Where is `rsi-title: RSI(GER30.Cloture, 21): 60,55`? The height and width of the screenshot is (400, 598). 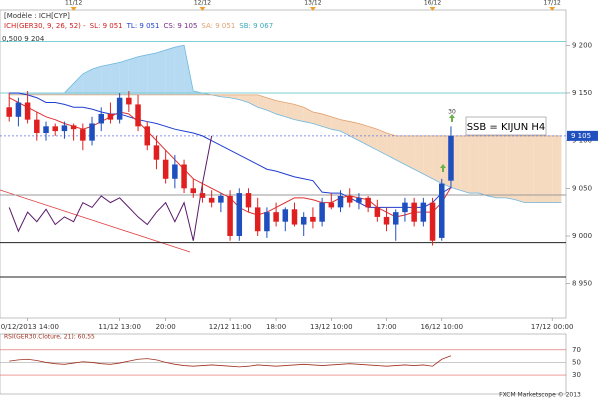
rsi-title: RSI(GER30.Cloture, 21): 60,55 is located at coordinates (49, 337).